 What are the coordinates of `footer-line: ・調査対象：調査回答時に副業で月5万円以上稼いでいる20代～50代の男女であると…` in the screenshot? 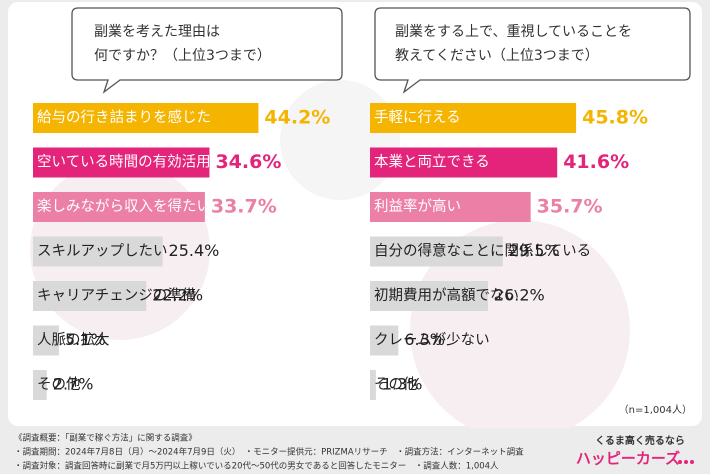 It's located at (256, 466).